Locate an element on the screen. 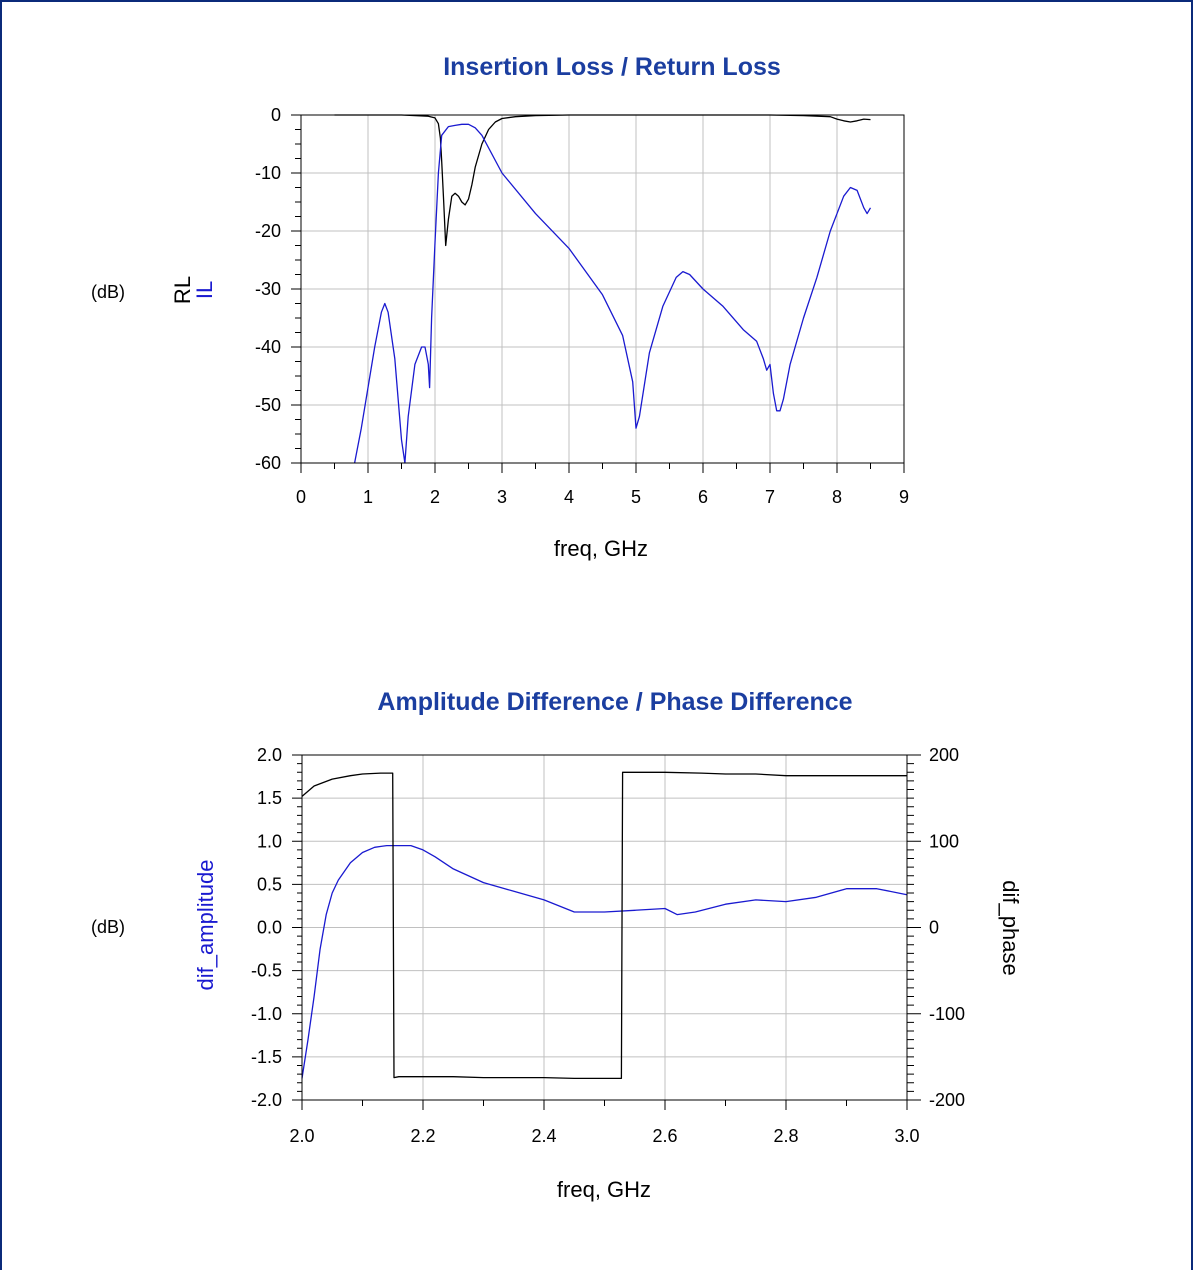  x-tick-label: 2.2 is located at coordinates (422, 1136).